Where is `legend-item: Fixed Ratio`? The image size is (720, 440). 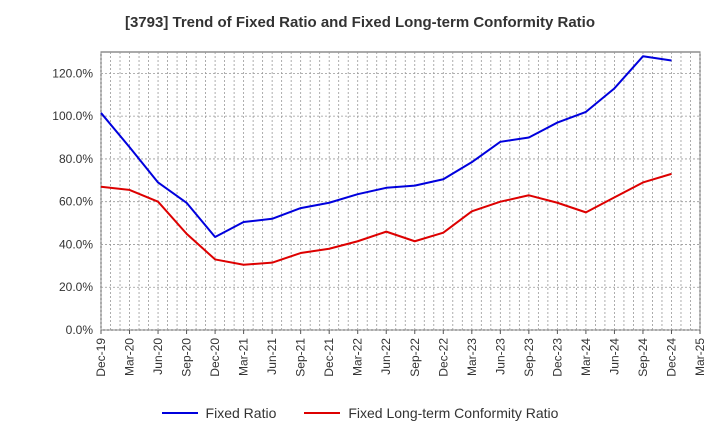 legend-item: Fixed Ratio is located at coordinates (219, 413).